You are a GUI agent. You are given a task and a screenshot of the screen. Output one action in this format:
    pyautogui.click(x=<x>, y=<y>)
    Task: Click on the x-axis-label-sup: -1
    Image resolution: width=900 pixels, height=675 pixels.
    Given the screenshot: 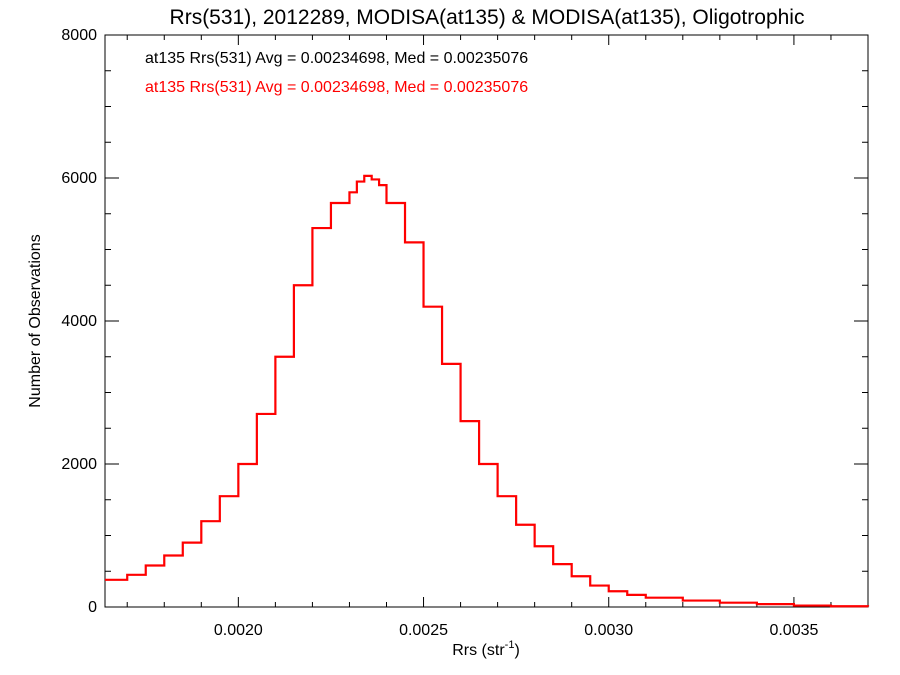 What is the action you would take?
    pyautogui.click(x=510, y=645)
    